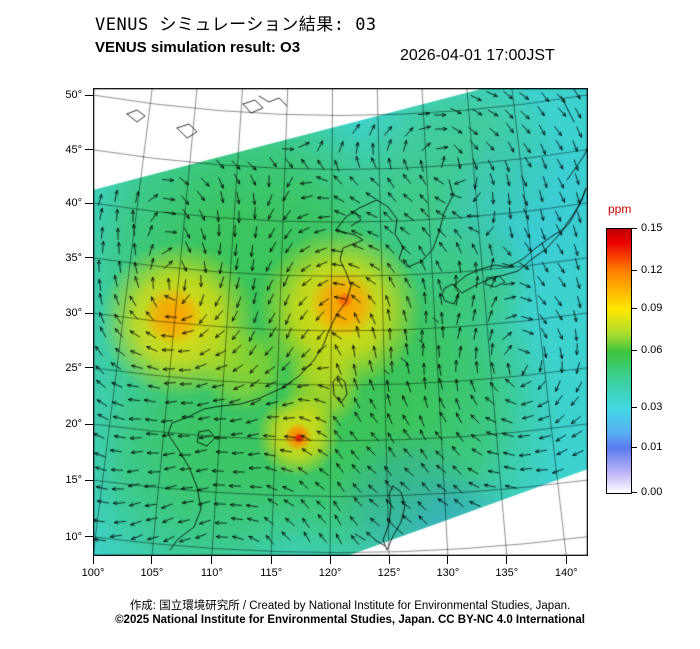  Describe the element at coordinates (93, 573) in the screenshot. I see `lon-tick-label: 100°` at that location.